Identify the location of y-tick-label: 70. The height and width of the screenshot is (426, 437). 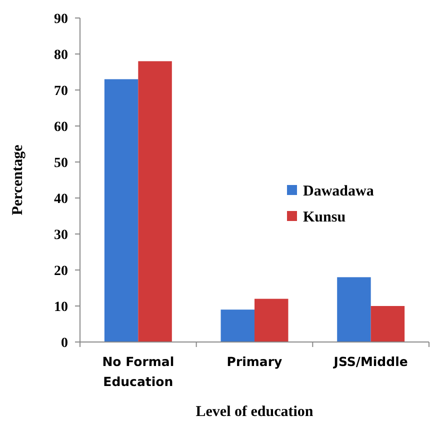
(61, 91).